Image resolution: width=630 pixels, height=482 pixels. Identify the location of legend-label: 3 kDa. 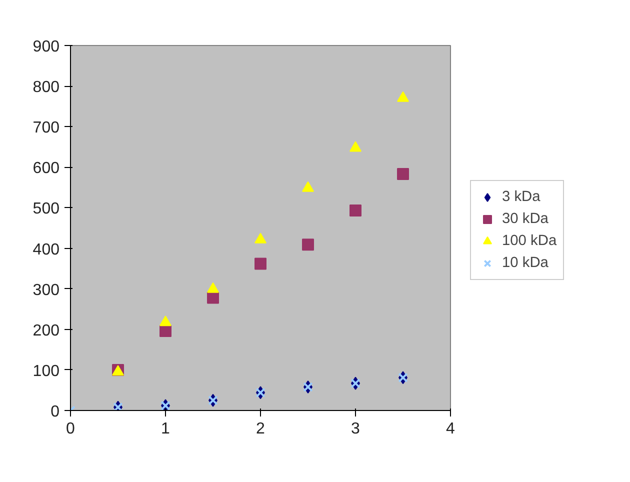
(521, 197).